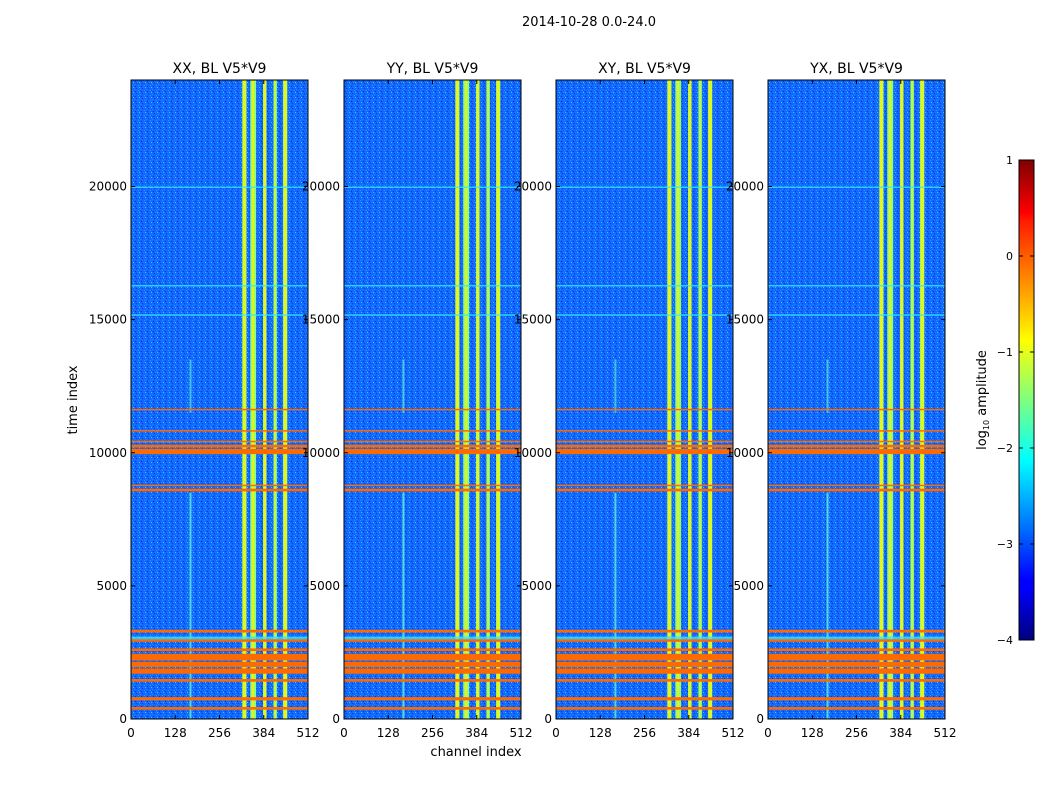 The width and height of the screenshot is (1050, 800). What do you see at coordinates (220, 69) in the screenshot?
I see `panel-title: XX, BL V5*V9` at bounding box center [220, 69].